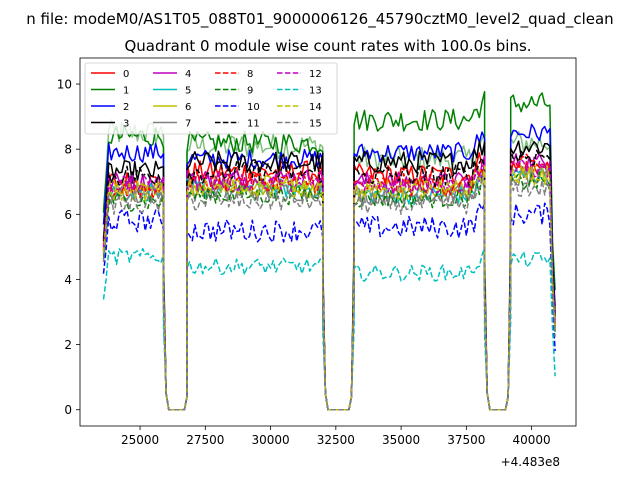  What do you see at coordinates (126, 91) in the screenshot?
I see `legend-label-1: 1` at bounding box center [126, 91].